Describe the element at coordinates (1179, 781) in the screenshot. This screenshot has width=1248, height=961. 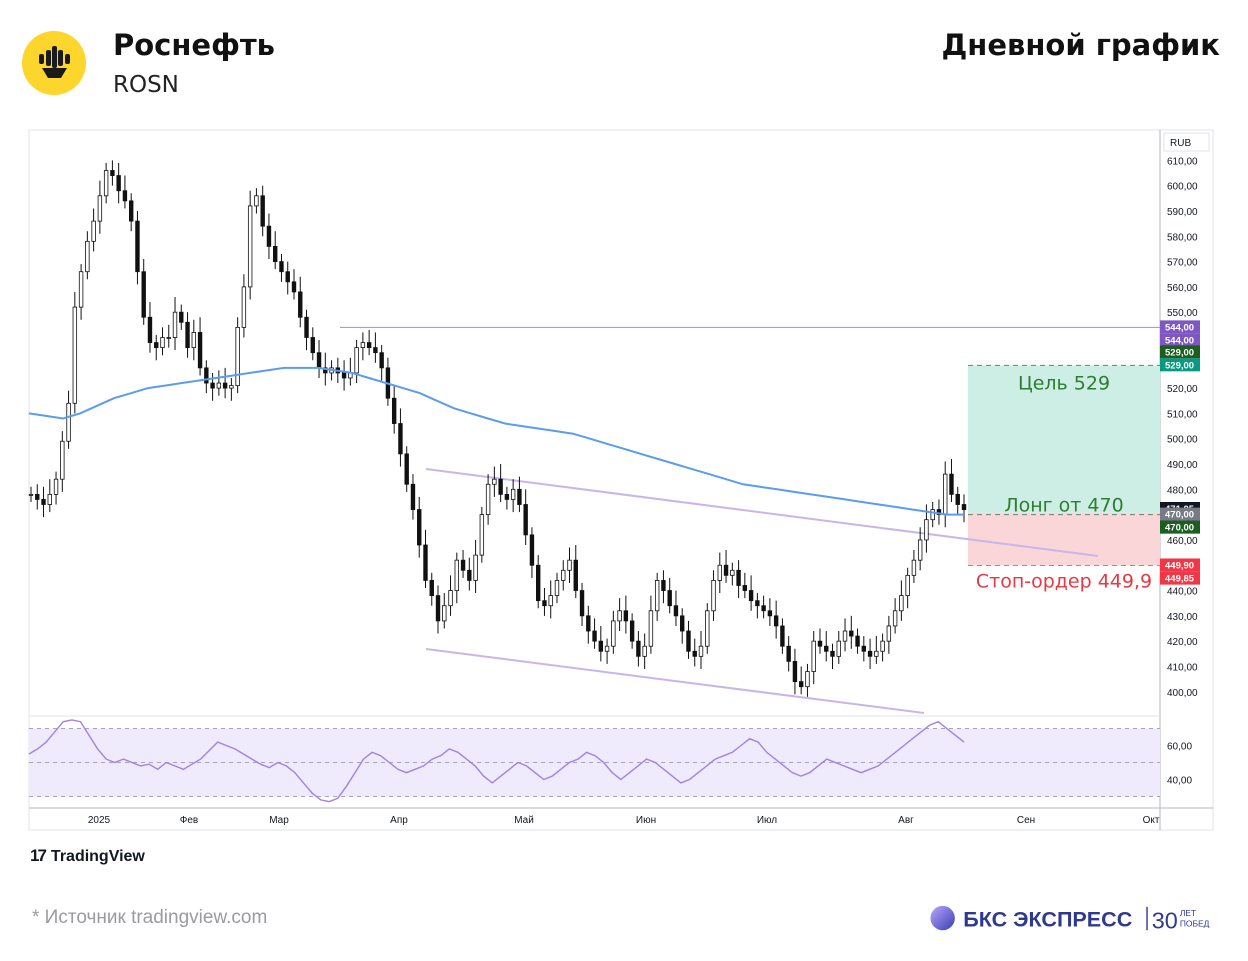
I see `rsi-tick-label: 40,00` at that location.